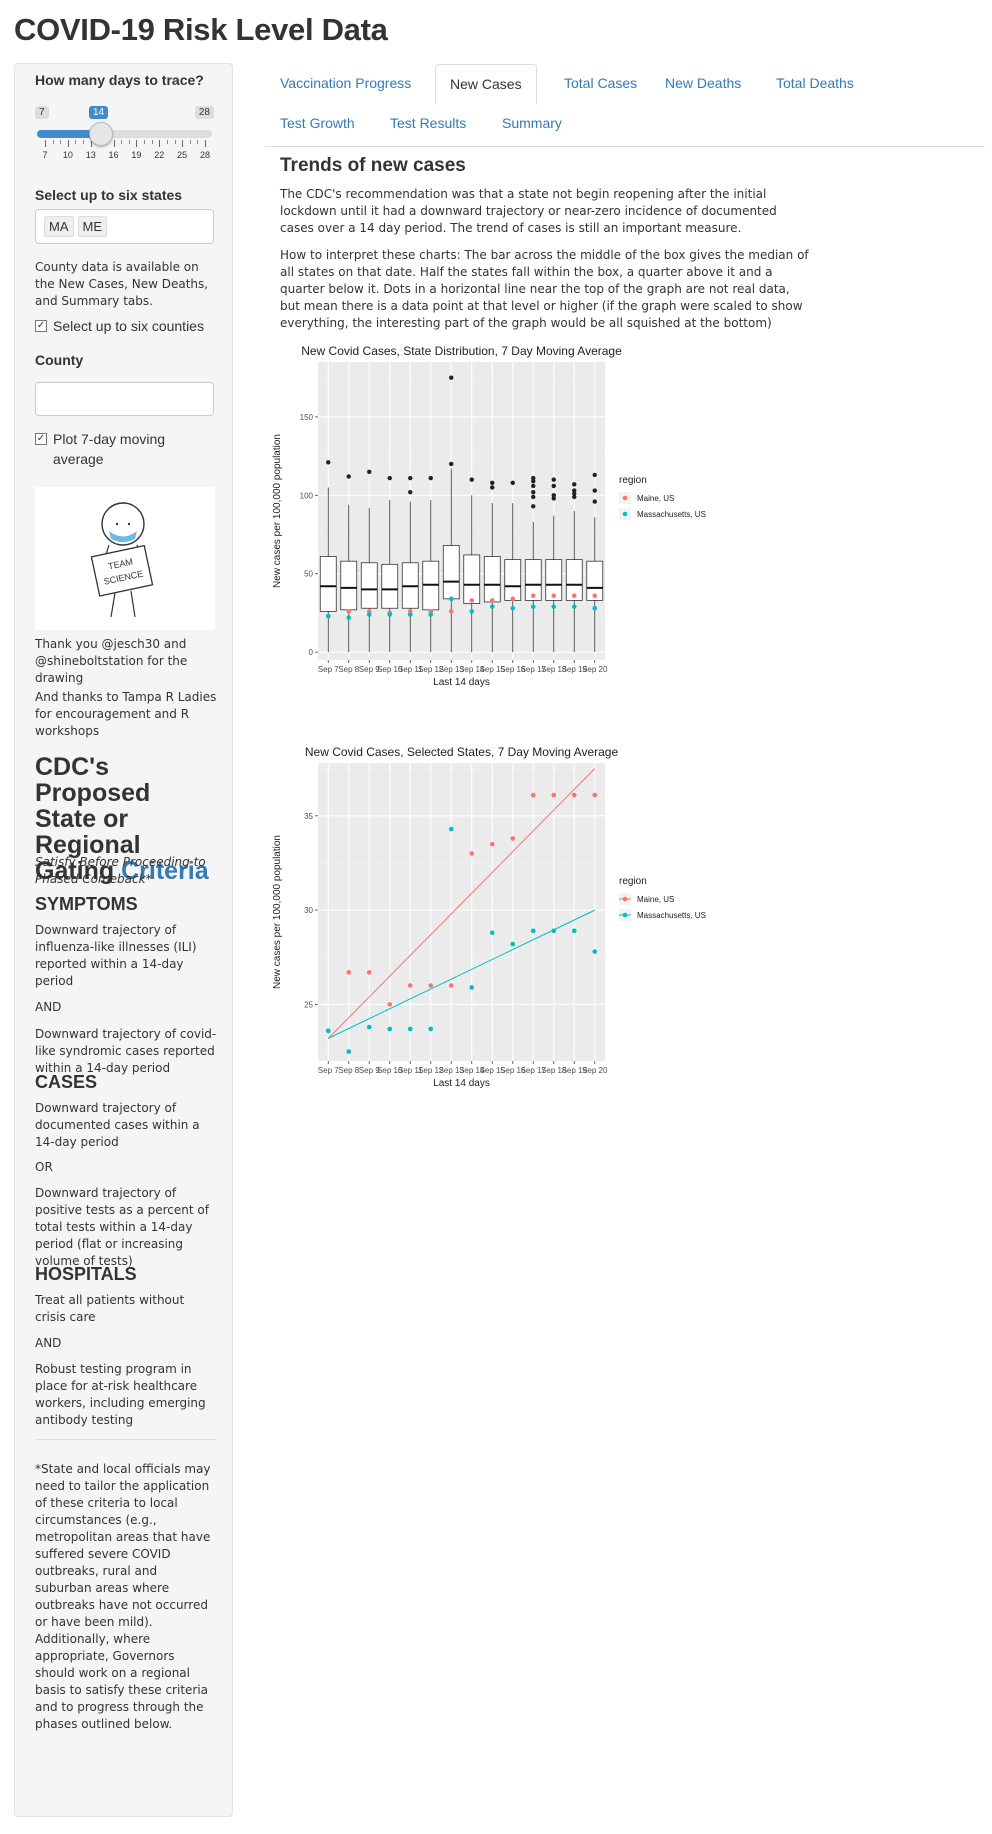 The height and width of the screenshot is (1834, 992). I want to click on moving-average-checkbox-row: ✓ Plot 7-day moving average, so click(126, 449).